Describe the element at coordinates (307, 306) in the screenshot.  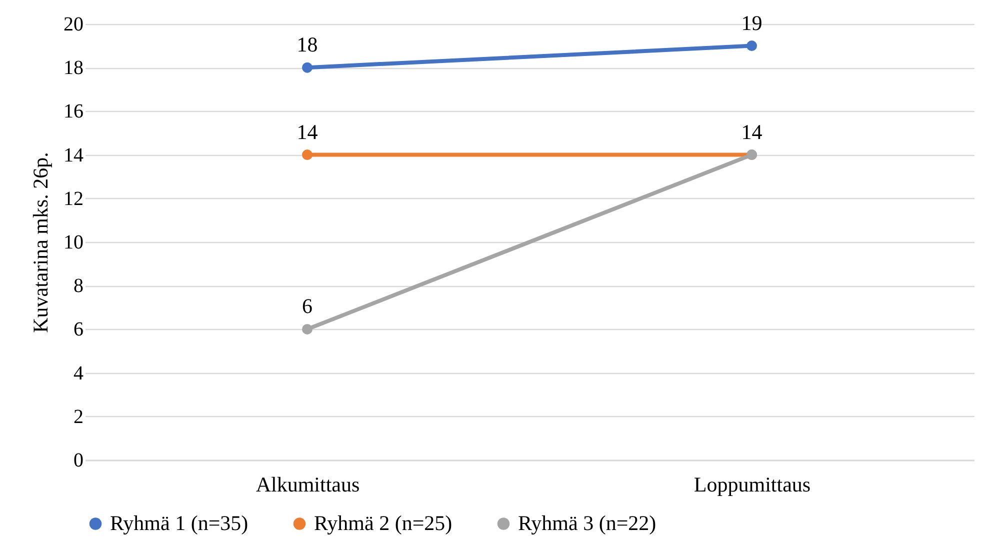
I see `data-label: 6` at that location.